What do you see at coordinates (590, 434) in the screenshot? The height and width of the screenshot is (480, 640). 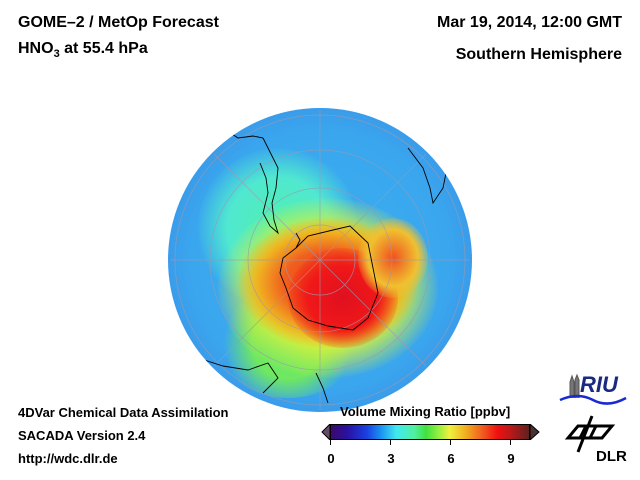 I see `dlr-emblem-icon` at bounding box center [590, 434].